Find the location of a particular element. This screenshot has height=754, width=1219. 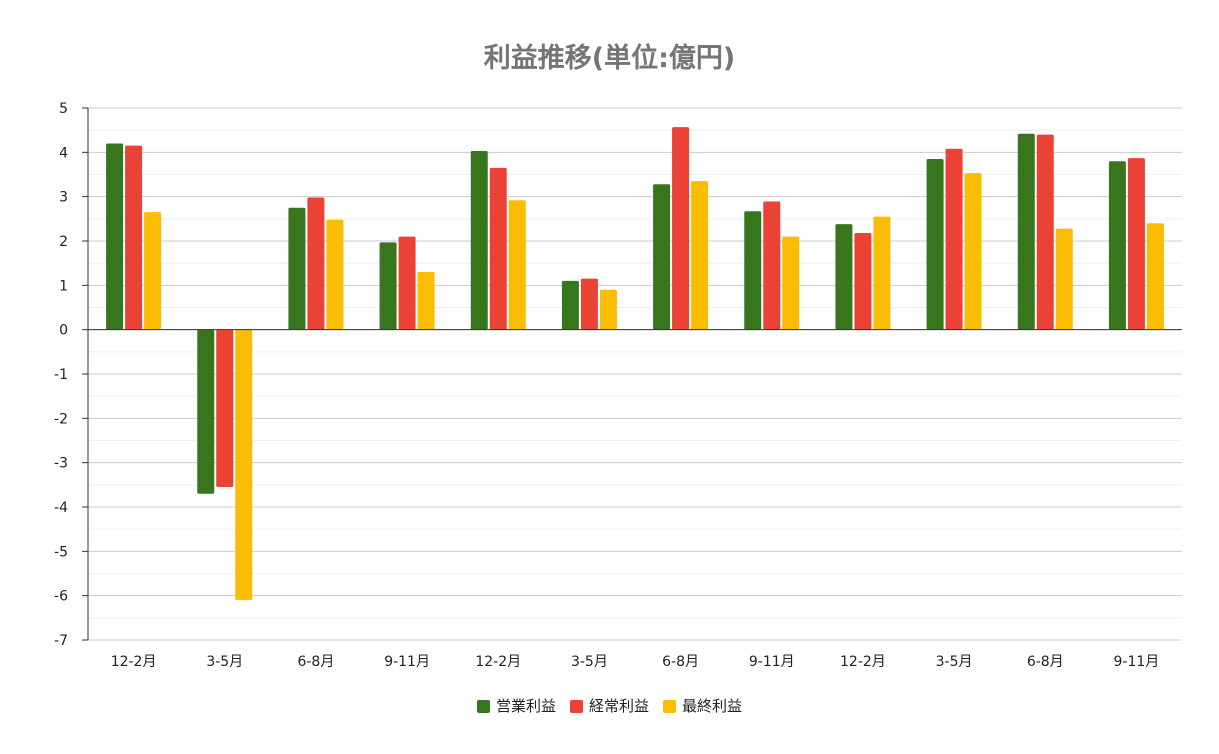

legend-label: 営業利益 is located at coordinates (526, 706).